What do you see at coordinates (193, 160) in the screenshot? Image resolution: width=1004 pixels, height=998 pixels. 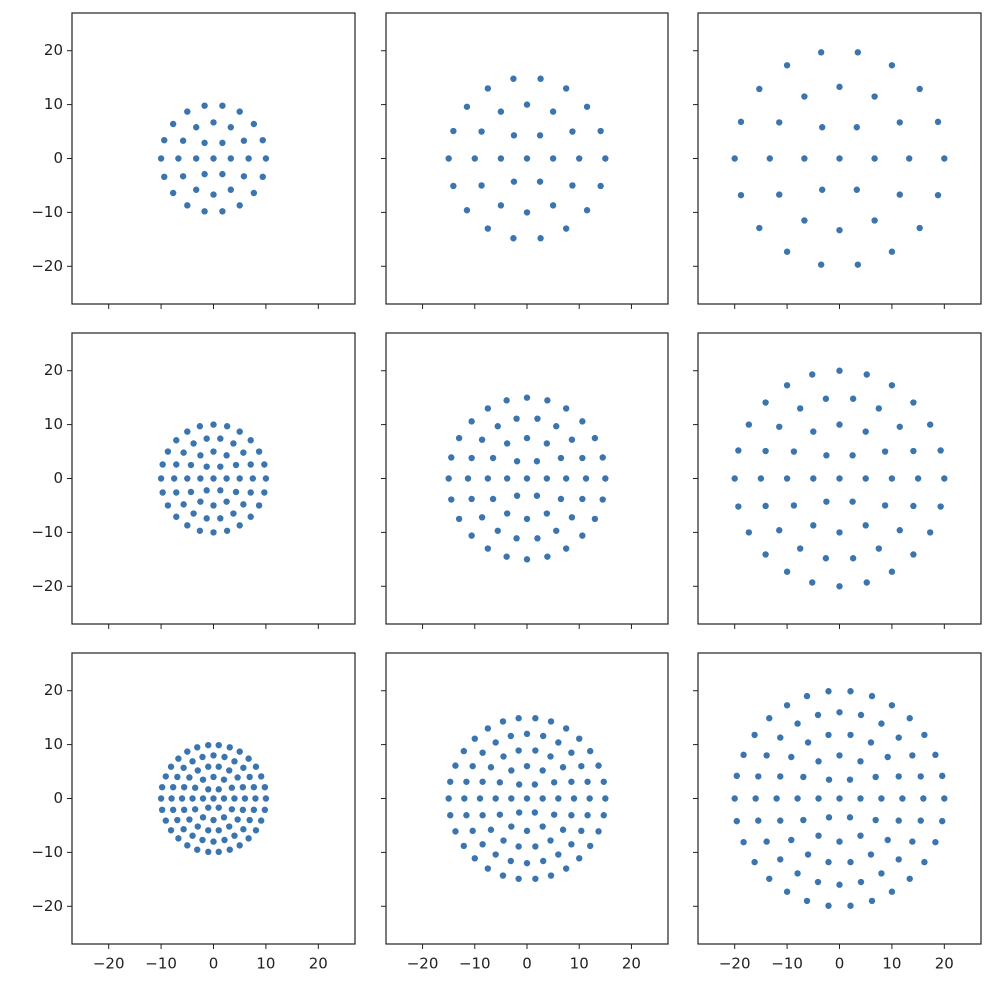 I see `subplot: −20 −10 0 10 20` at bounding box center [193, 160].